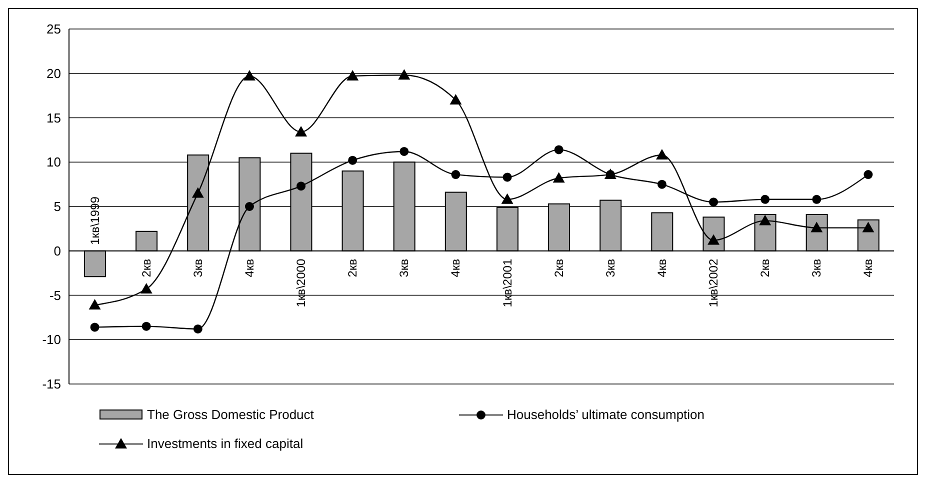 The width and height of the screenshot is (932, 483). What do you see at coordinates (507, 283) in the screenshot?
I see `x-tick-label: 1кв\2001` at bounding box center [507, 283].